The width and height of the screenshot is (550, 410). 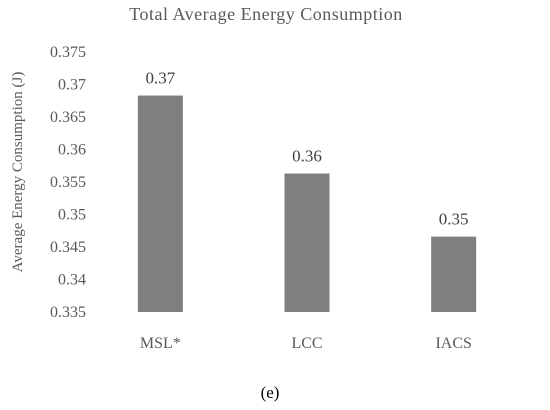 I want to click on y-tick-label: 0.345, so click(x=68, y=247).